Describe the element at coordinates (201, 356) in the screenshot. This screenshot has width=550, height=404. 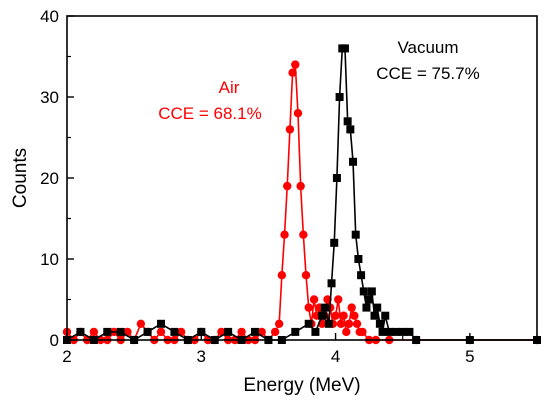
I see `x-tick-label: 3` at that location.